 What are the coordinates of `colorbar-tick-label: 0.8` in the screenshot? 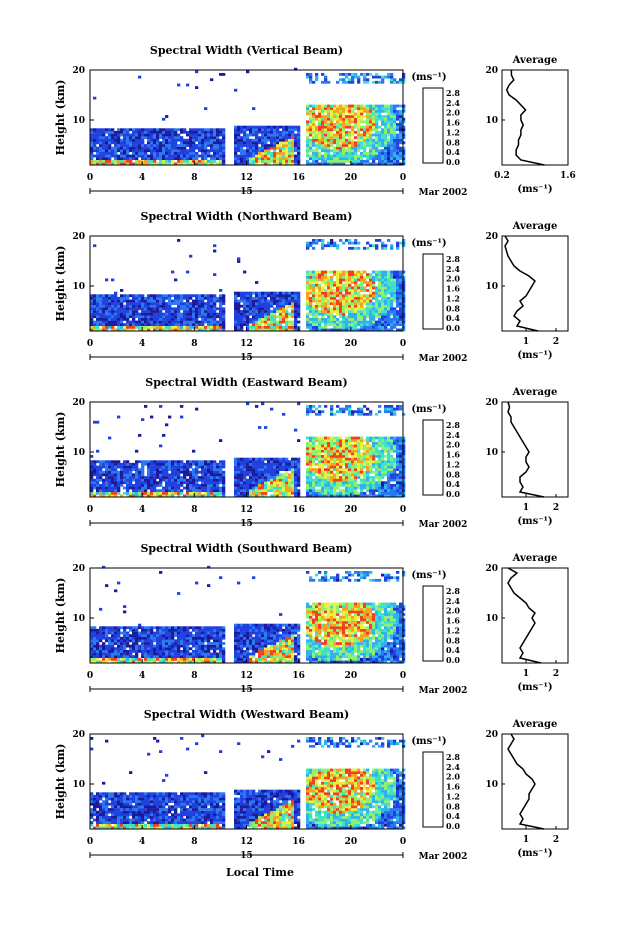 It's located at (453, 142).